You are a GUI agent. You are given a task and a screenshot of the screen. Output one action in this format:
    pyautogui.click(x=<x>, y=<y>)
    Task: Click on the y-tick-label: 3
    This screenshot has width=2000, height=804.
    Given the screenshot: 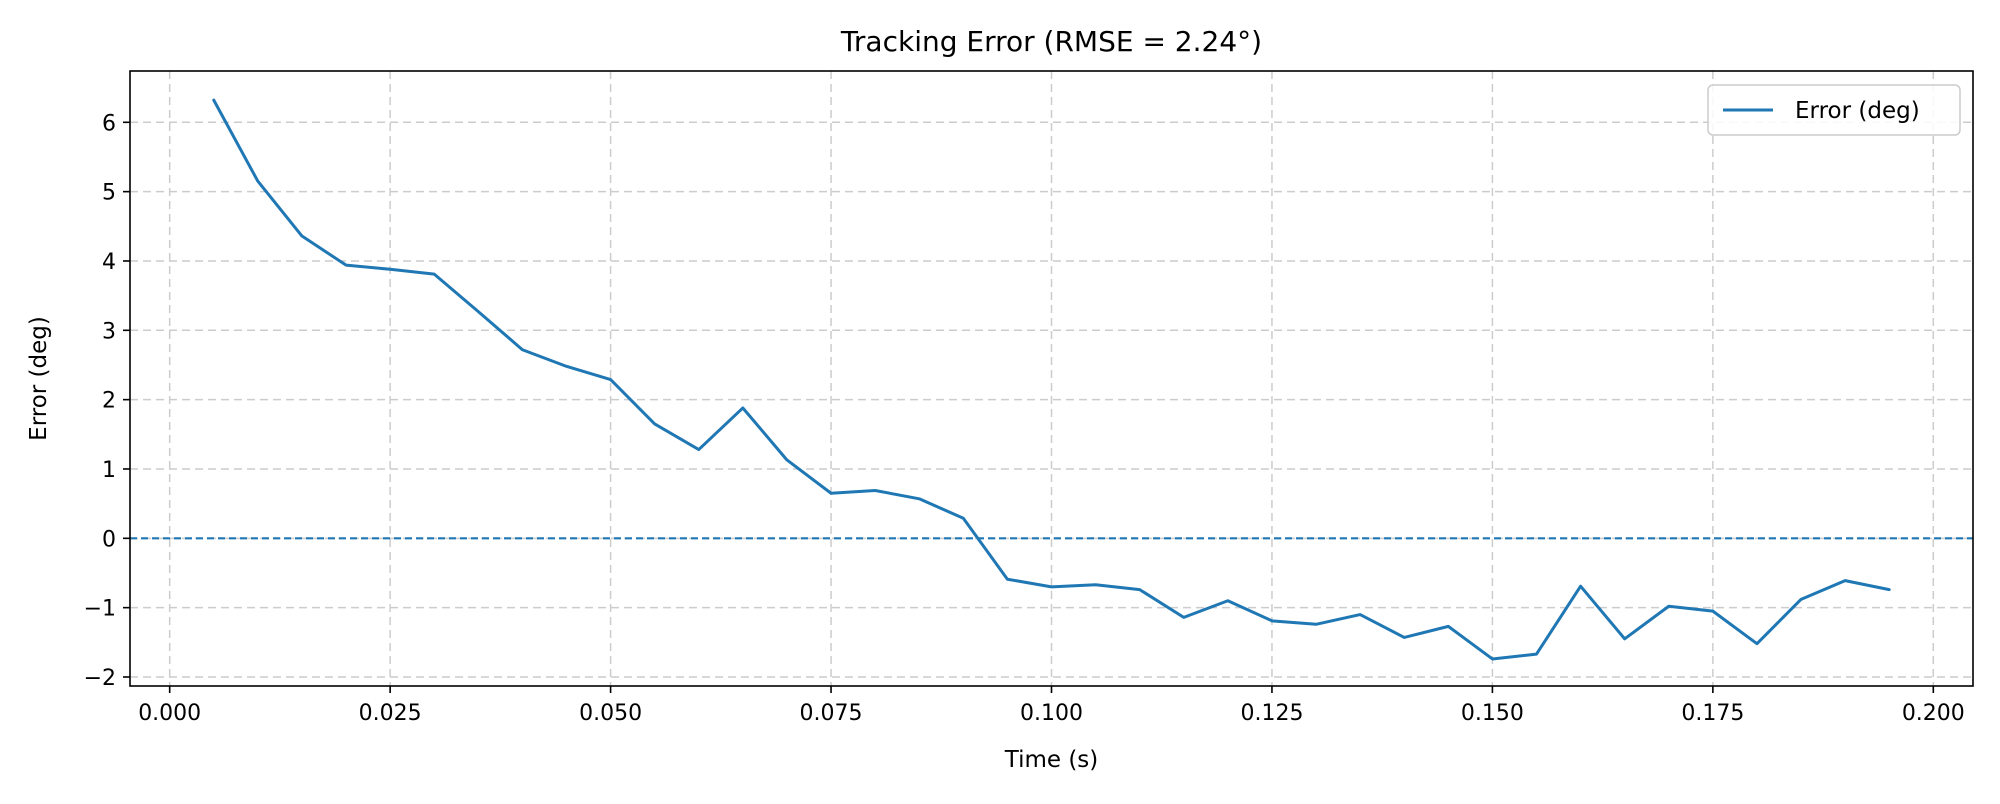 What is the action you would take?
    pyautogui.click(x=109, y=331)
    